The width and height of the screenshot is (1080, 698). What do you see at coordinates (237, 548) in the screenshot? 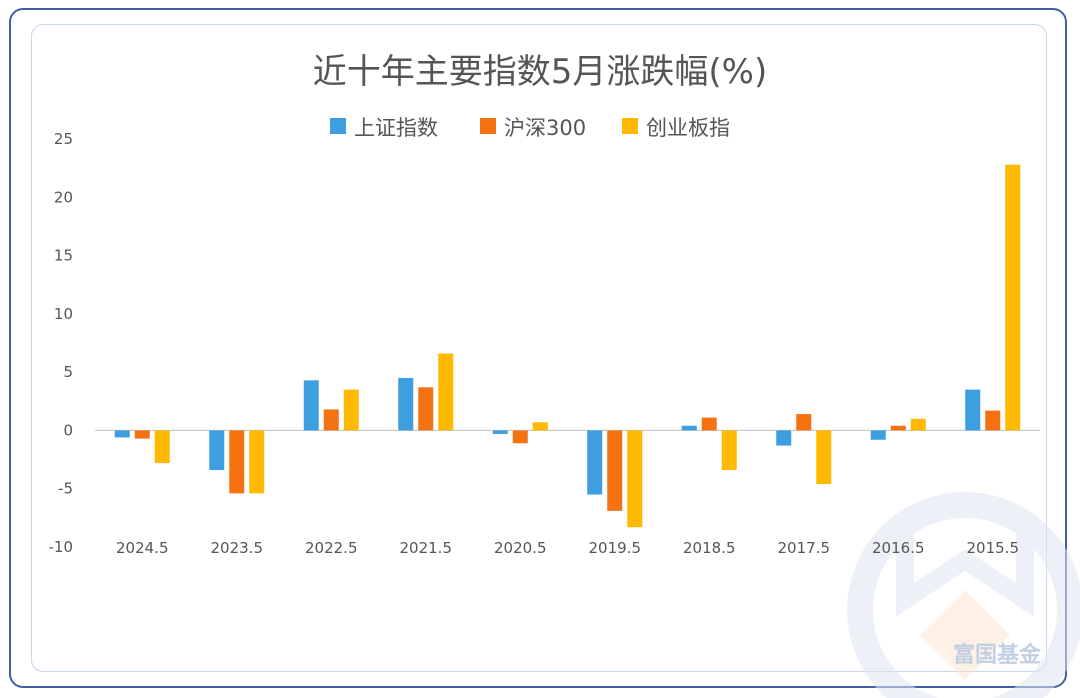
I see `x-tick-label: 2023.5` at bounding box center [237, 548].